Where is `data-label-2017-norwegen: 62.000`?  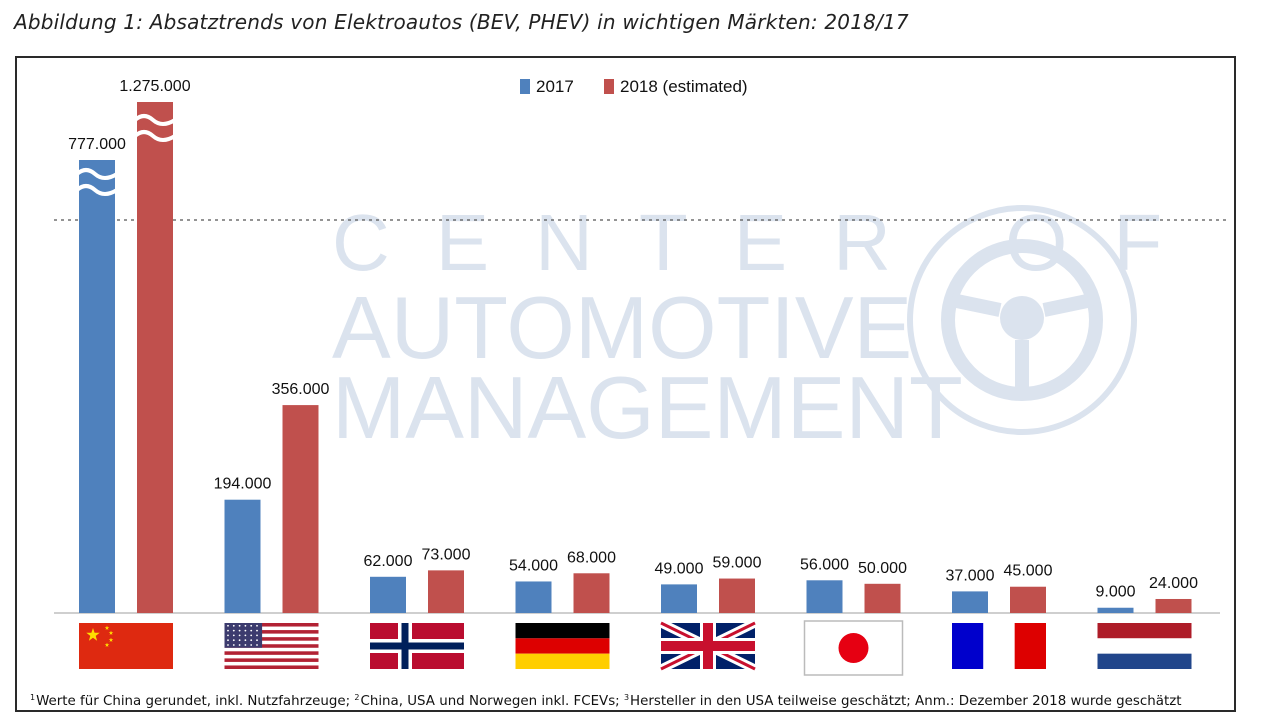
data-label-2017-norwegen: 62.000 is located at coordinates (388, 561).